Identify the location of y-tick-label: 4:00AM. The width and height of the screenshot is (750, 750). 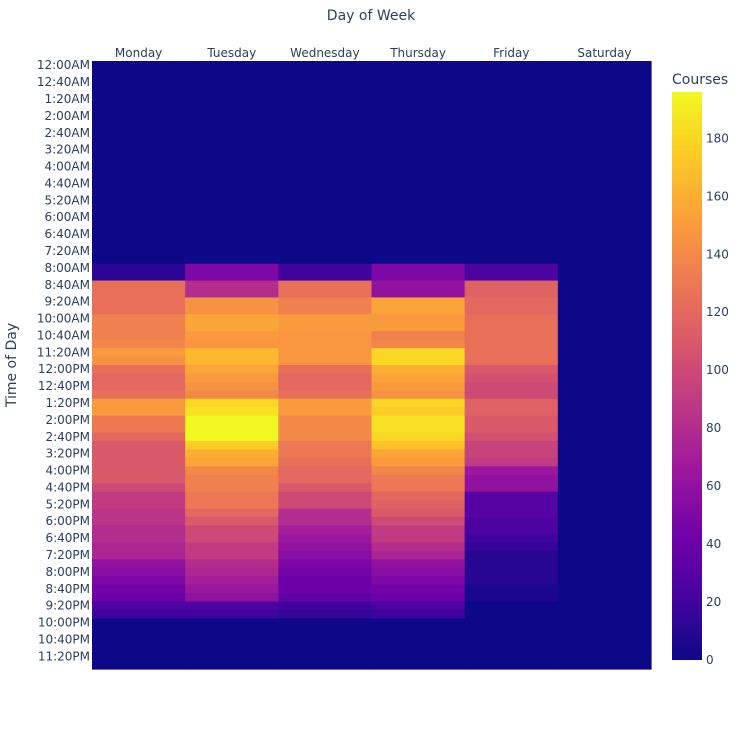
(67, 167).